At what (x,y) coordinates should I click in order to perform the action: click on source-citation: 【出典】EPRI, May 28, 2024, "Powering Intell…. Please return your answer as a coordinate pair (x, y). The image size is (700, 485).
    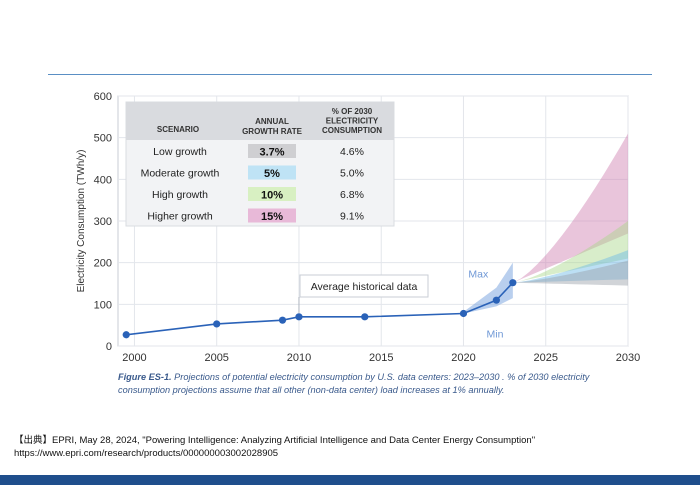
    Looking at the image, I should click on (354, 447).